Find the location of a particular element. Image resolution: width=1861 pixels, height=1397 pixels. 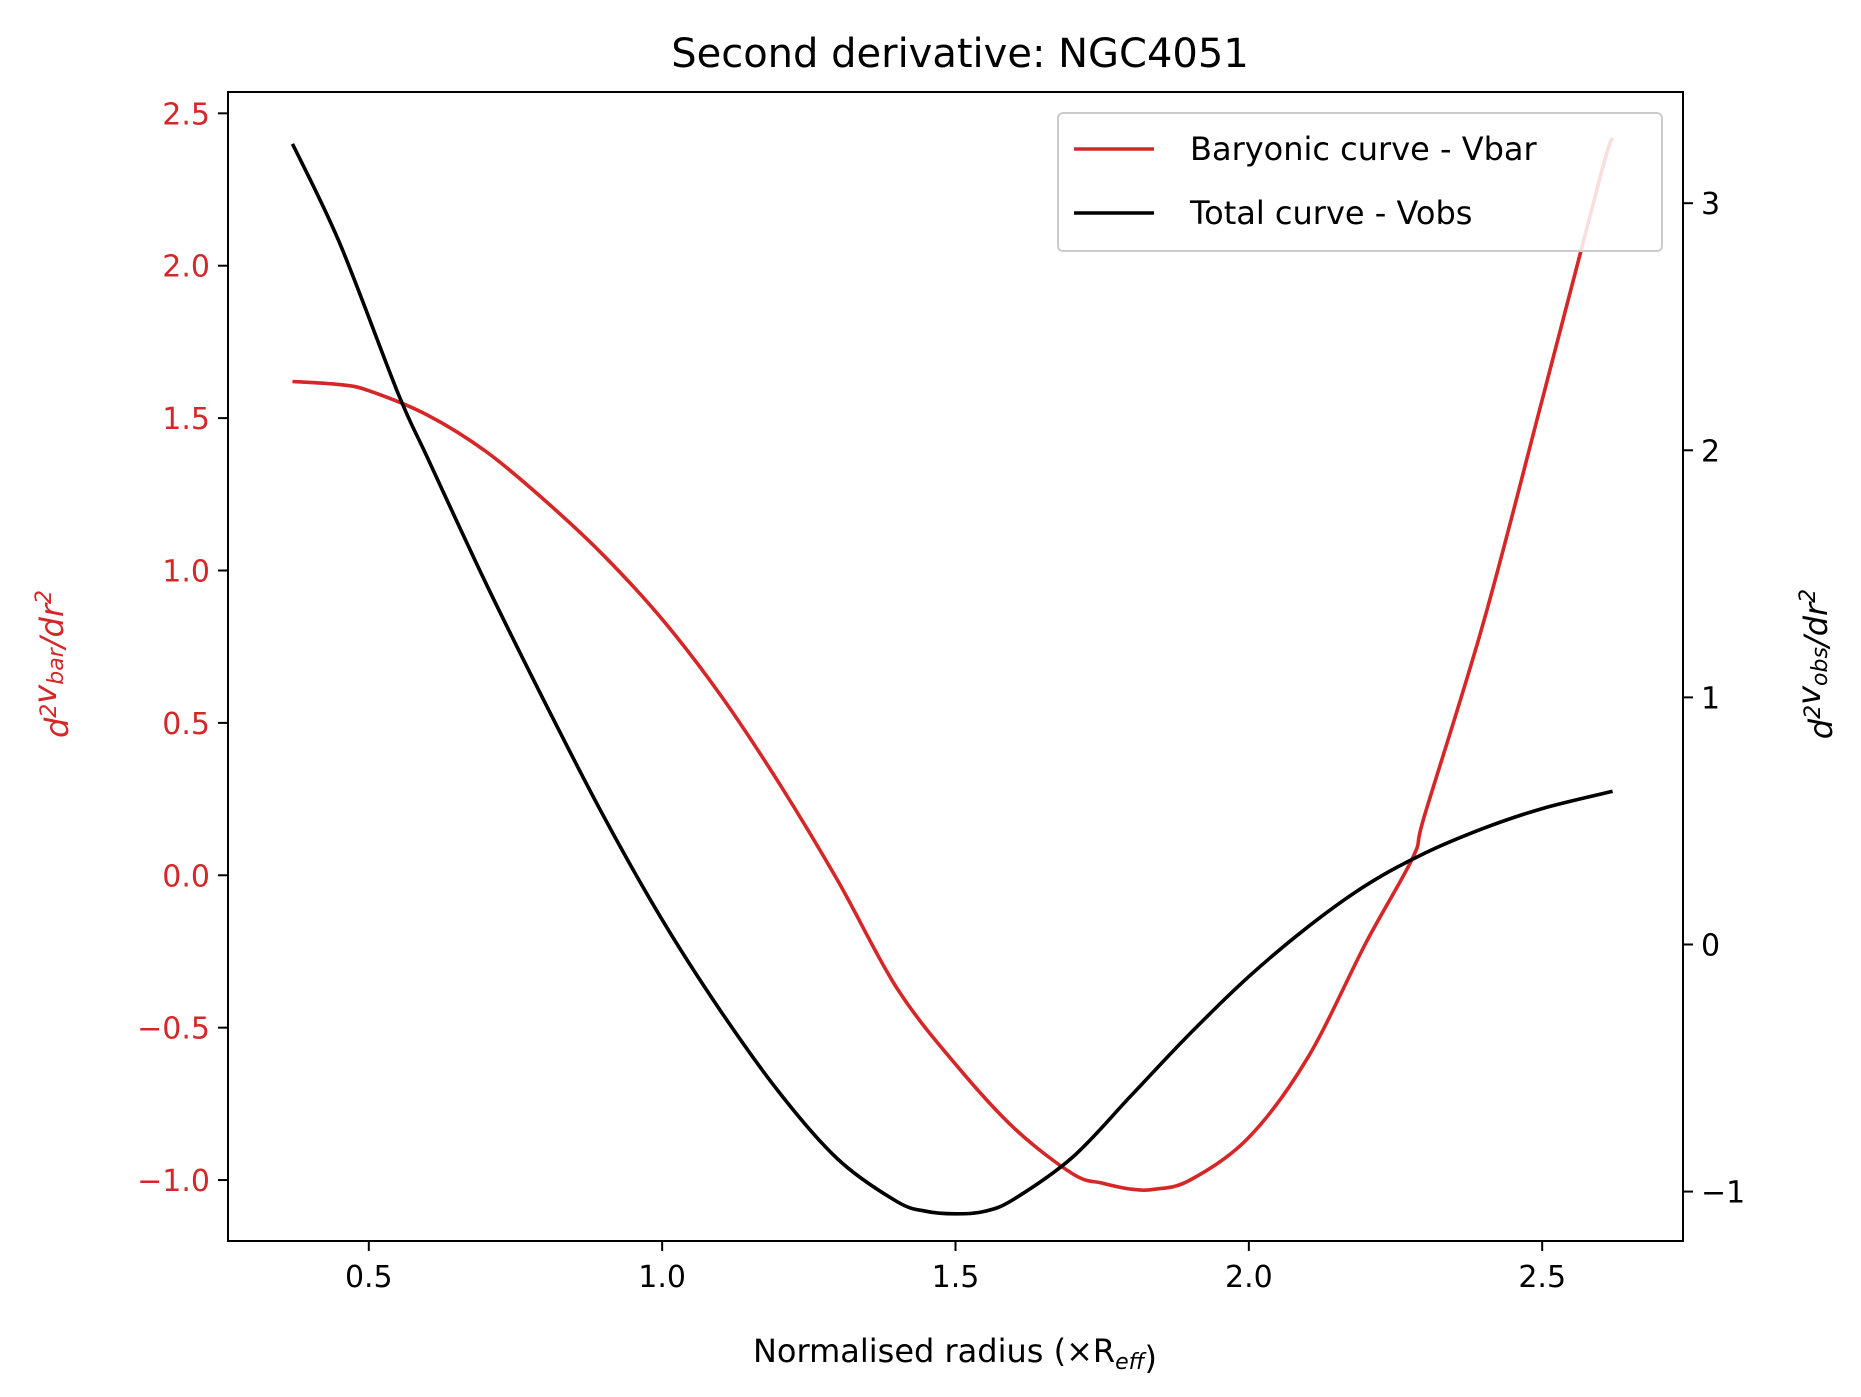

x-tick-label: 1.0 is located at coordinates (662, 1277).